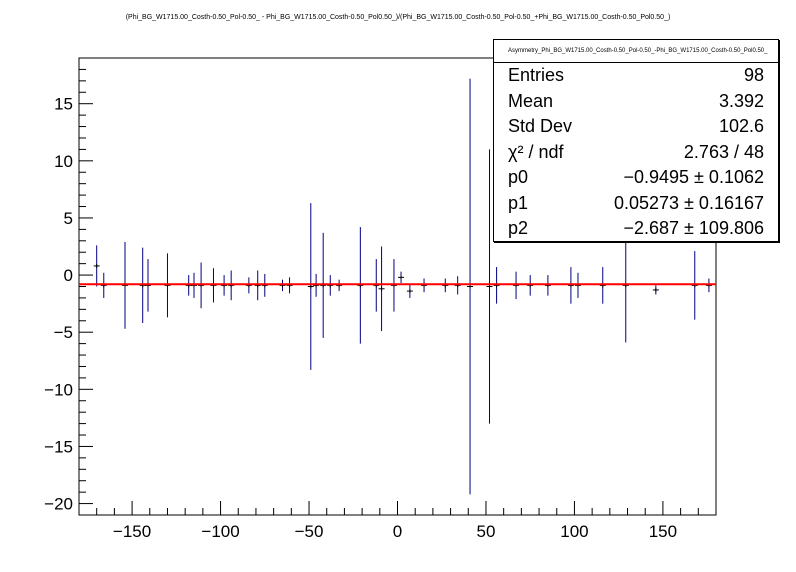 Image resolution: width=796 pixels, height=572 pixels. What do you see at coordinates (636, 153) in the screenshot?
I see `stats-row: χ² / ndf 2.763 / 48` at bounding box center [636, 153].